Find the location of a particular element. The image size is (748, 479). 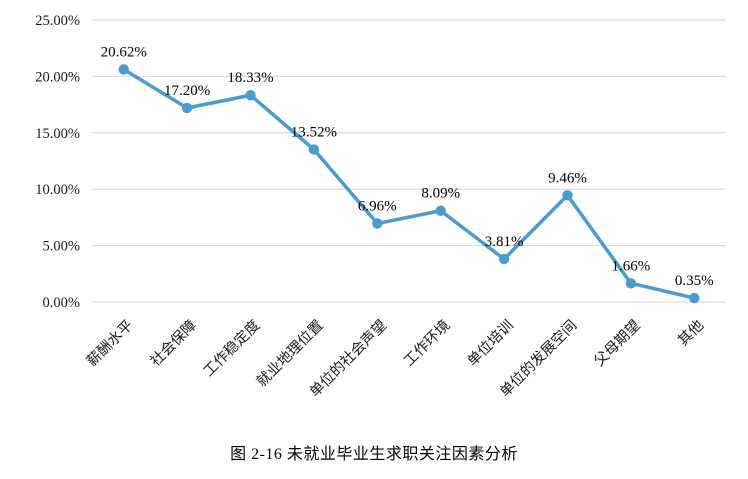

x-axis-category-label: 父母期望 is located at coordinates (617, 343).